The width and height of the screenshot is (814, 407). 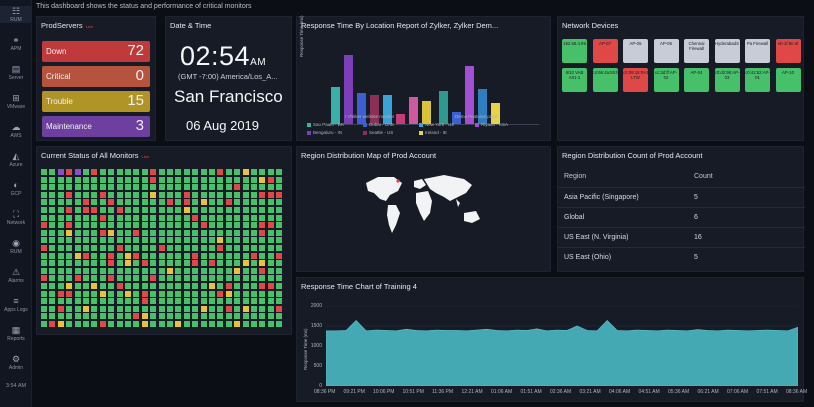 What do you see at coordinates (16, 72) in the screenshot?
I see `sidebar-item-server: ▤ Server` at bounding box center [16, 72].